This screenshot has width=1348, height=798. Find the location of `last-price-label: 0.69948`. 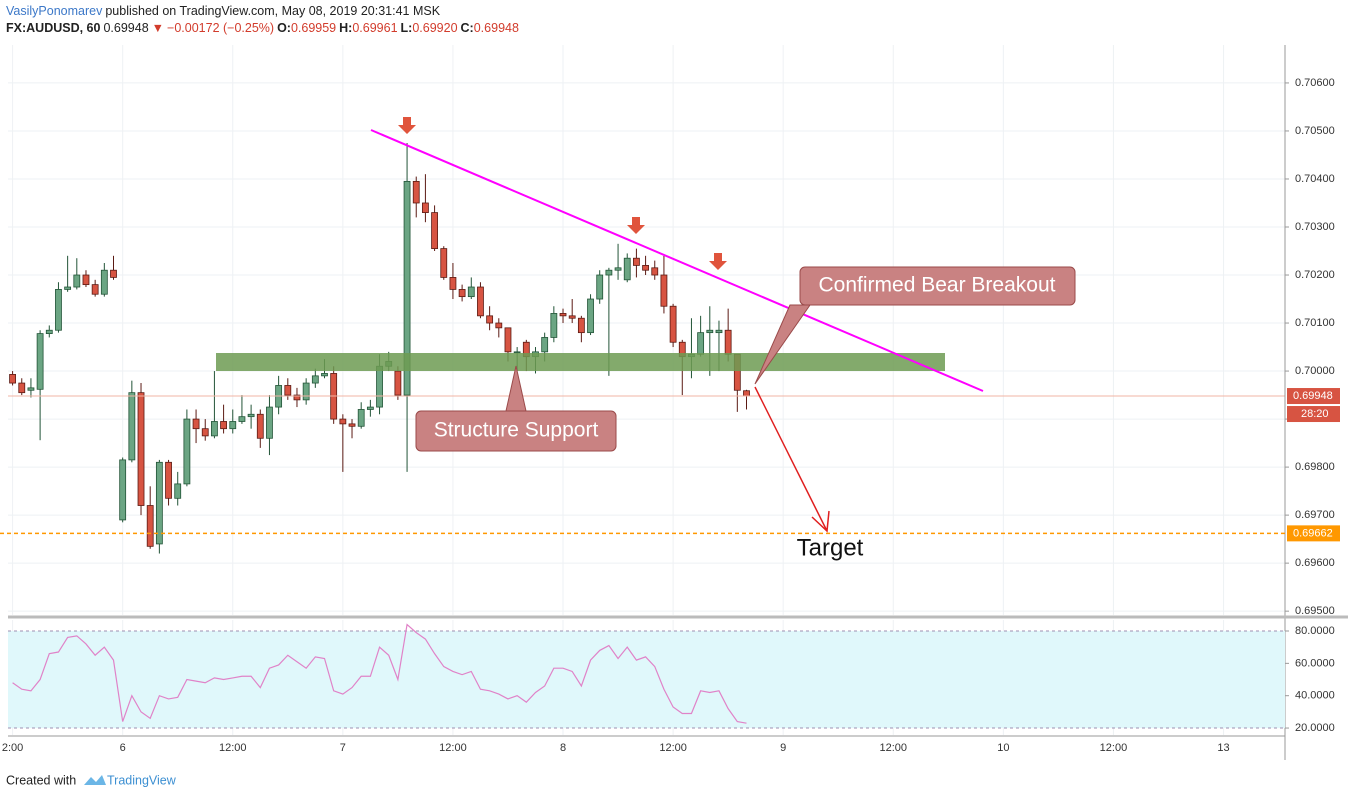

last-price-label: 0.69948 is located at coordinates (1313, 396).